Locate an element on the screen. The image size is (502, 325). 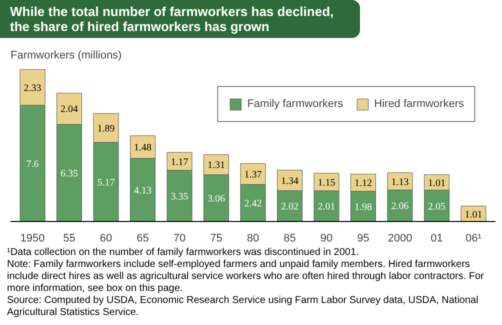
data-label: 2.02 is located at coordinates (289, 207).